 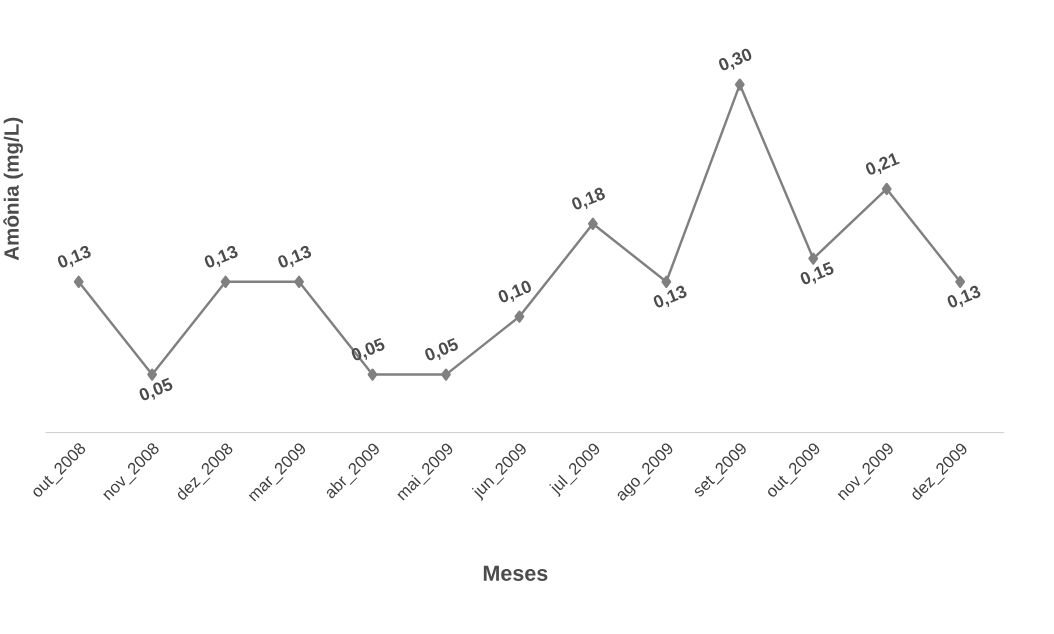 What do you see at coordinates (514, 291) in the screenshot?
I see `data-label: 0,10` at bounding box center [514, 291].